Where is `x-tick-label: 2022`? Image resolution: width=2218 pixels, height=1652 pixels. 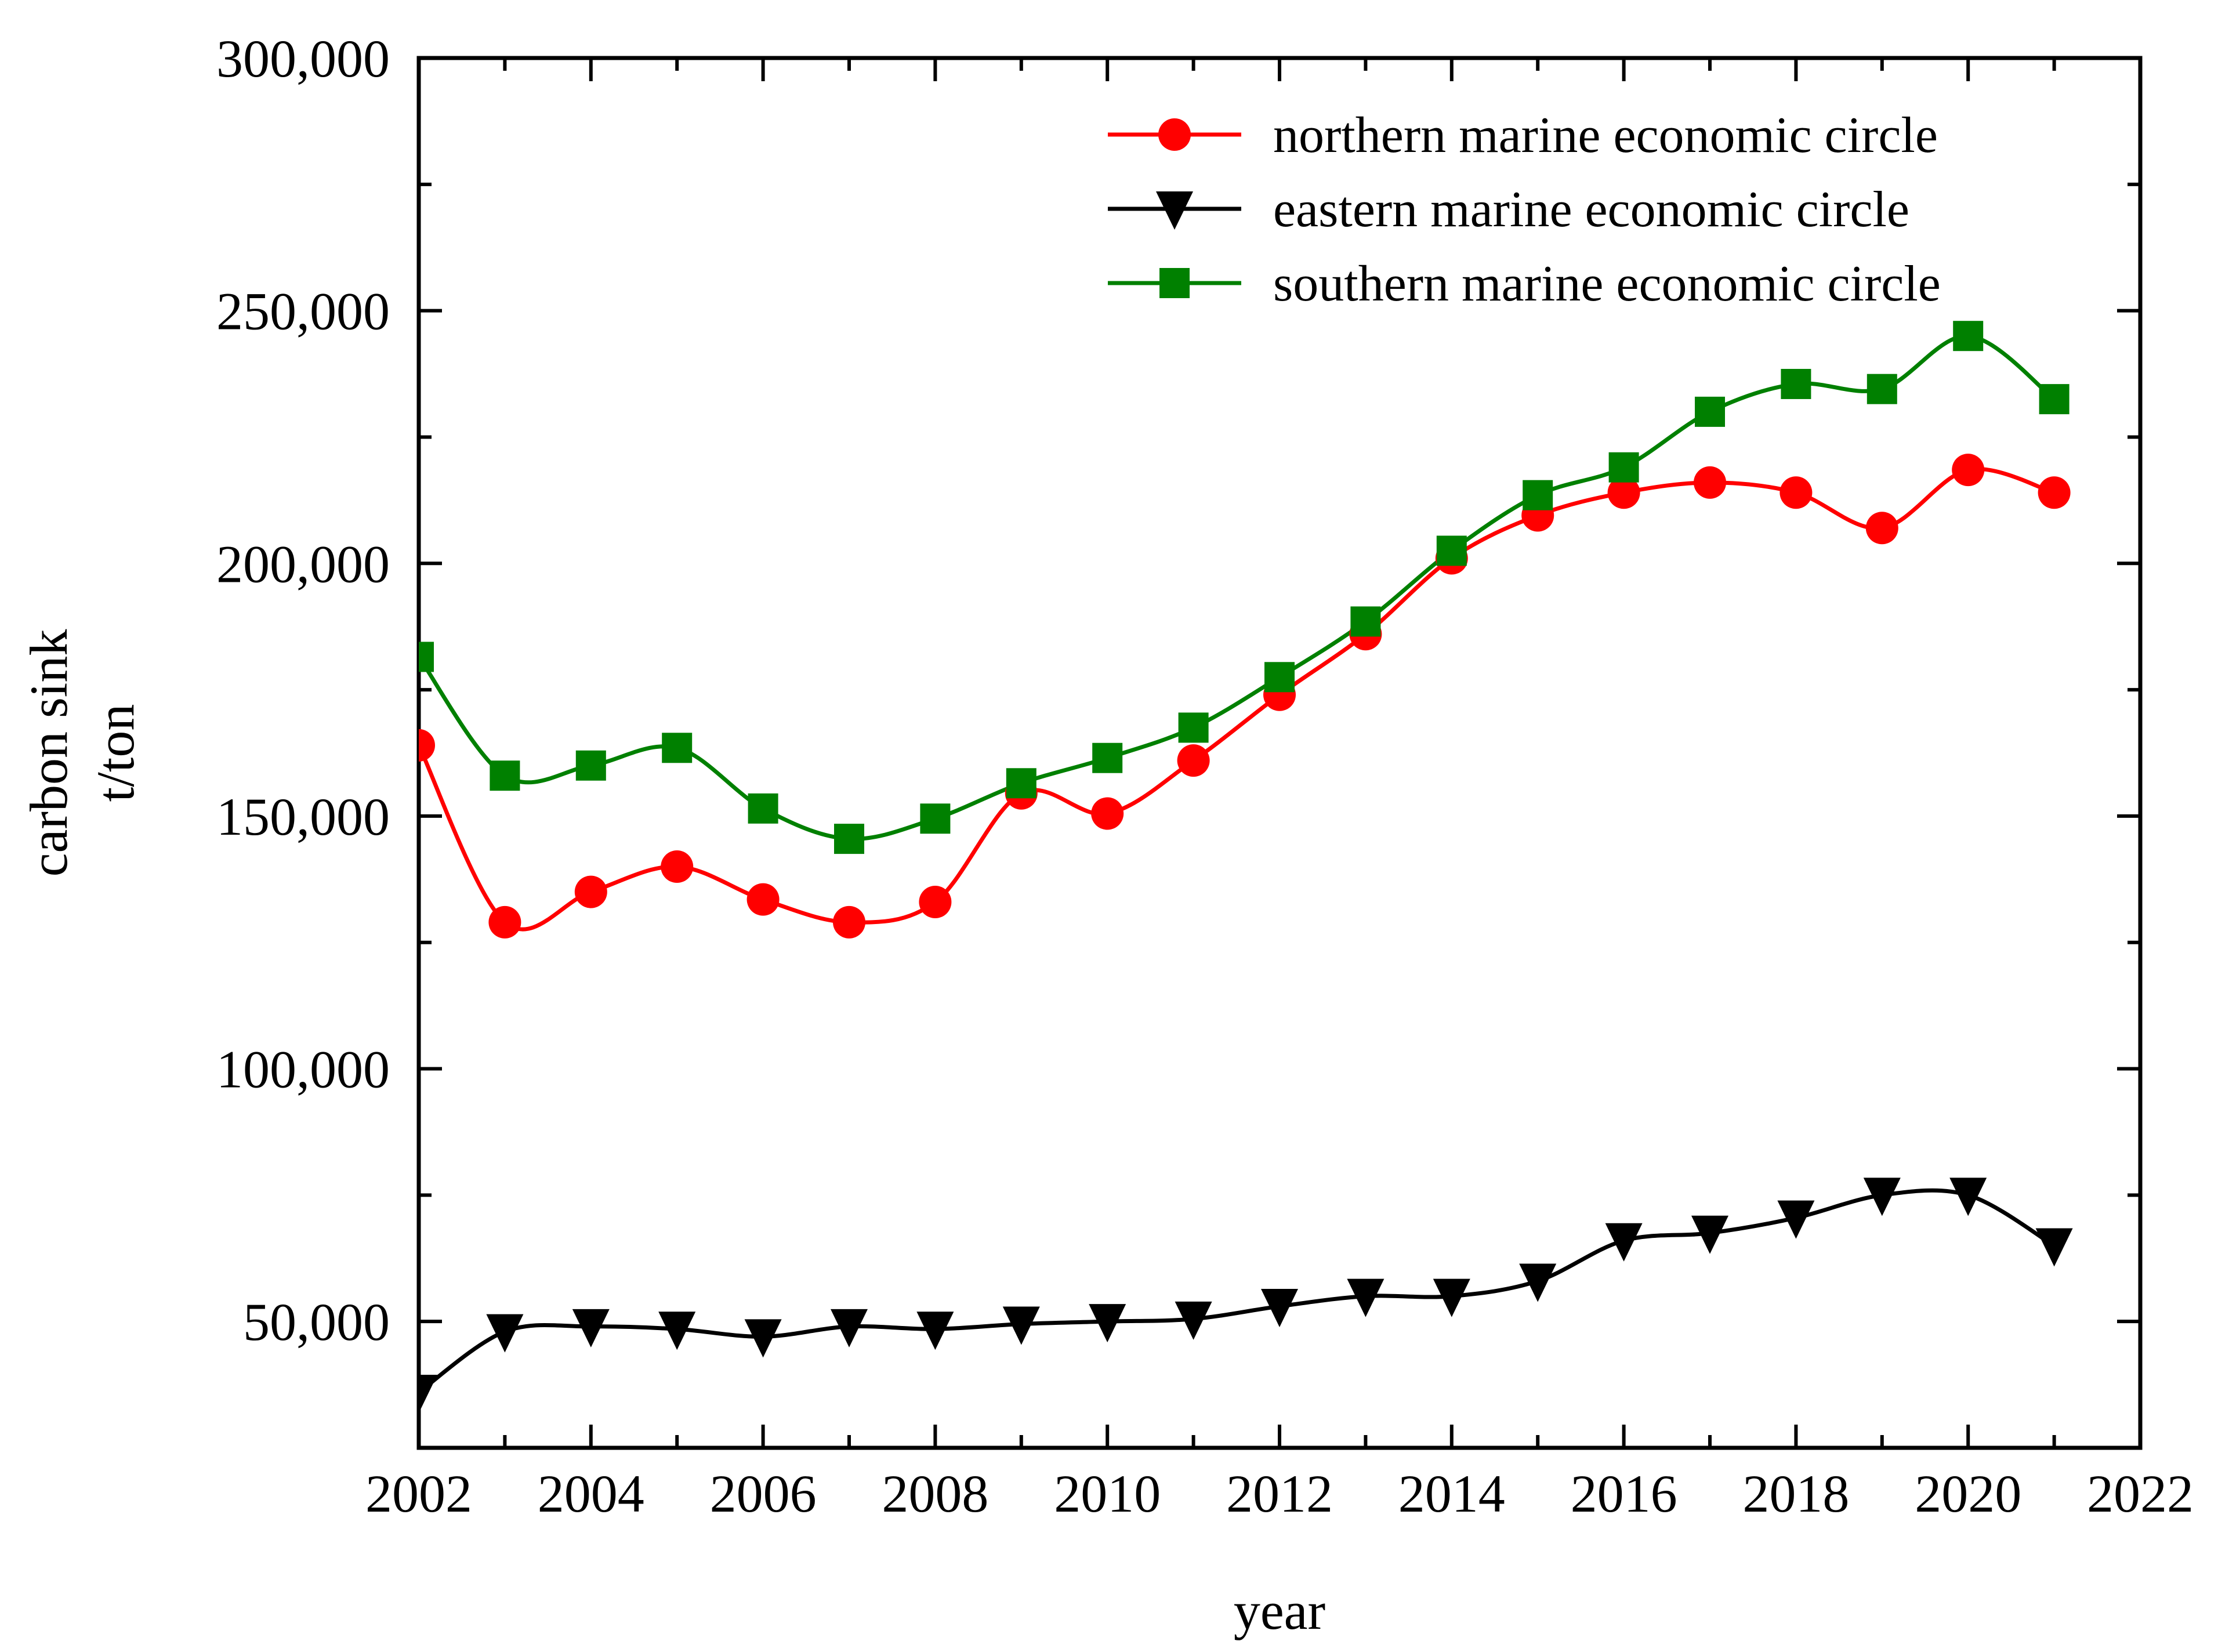 x-tick-label: 2022 is located at coordinates (2140, 1493).